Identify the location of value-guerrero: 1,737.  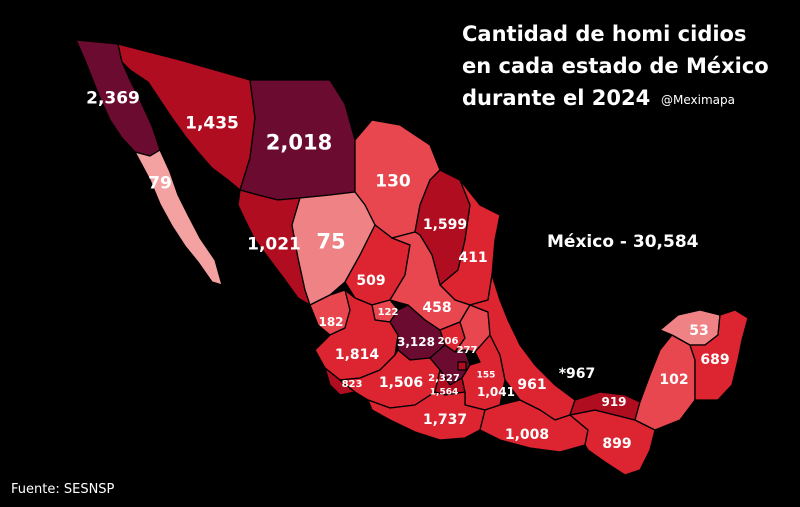
(445, 420).